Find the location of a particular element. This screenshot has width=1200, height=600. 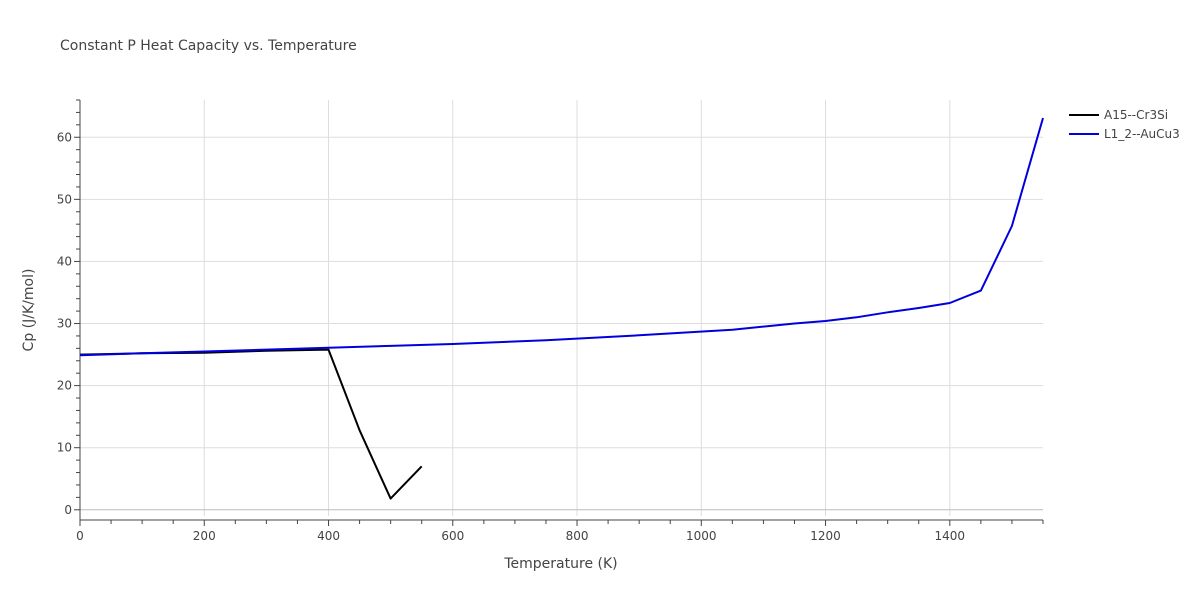

y-axis-title: Cp (J/K/mol) is located at coordinates (29, 310).